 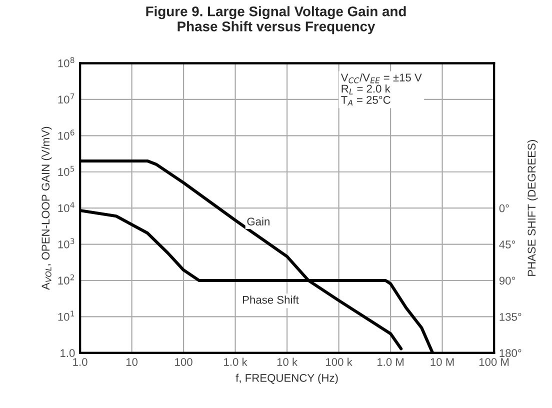 I want to click on x-tick-label: 100 M, so click(x=494, y=362).